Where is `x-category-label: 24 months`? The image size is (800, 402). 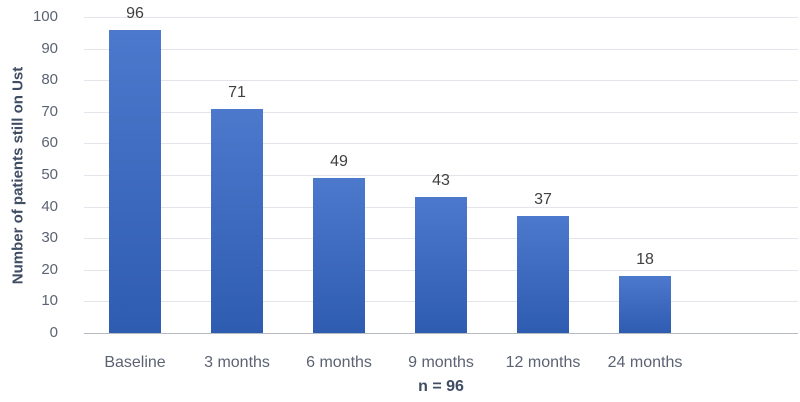
x-category-label: 24 months is located at coordinates (645, 362).